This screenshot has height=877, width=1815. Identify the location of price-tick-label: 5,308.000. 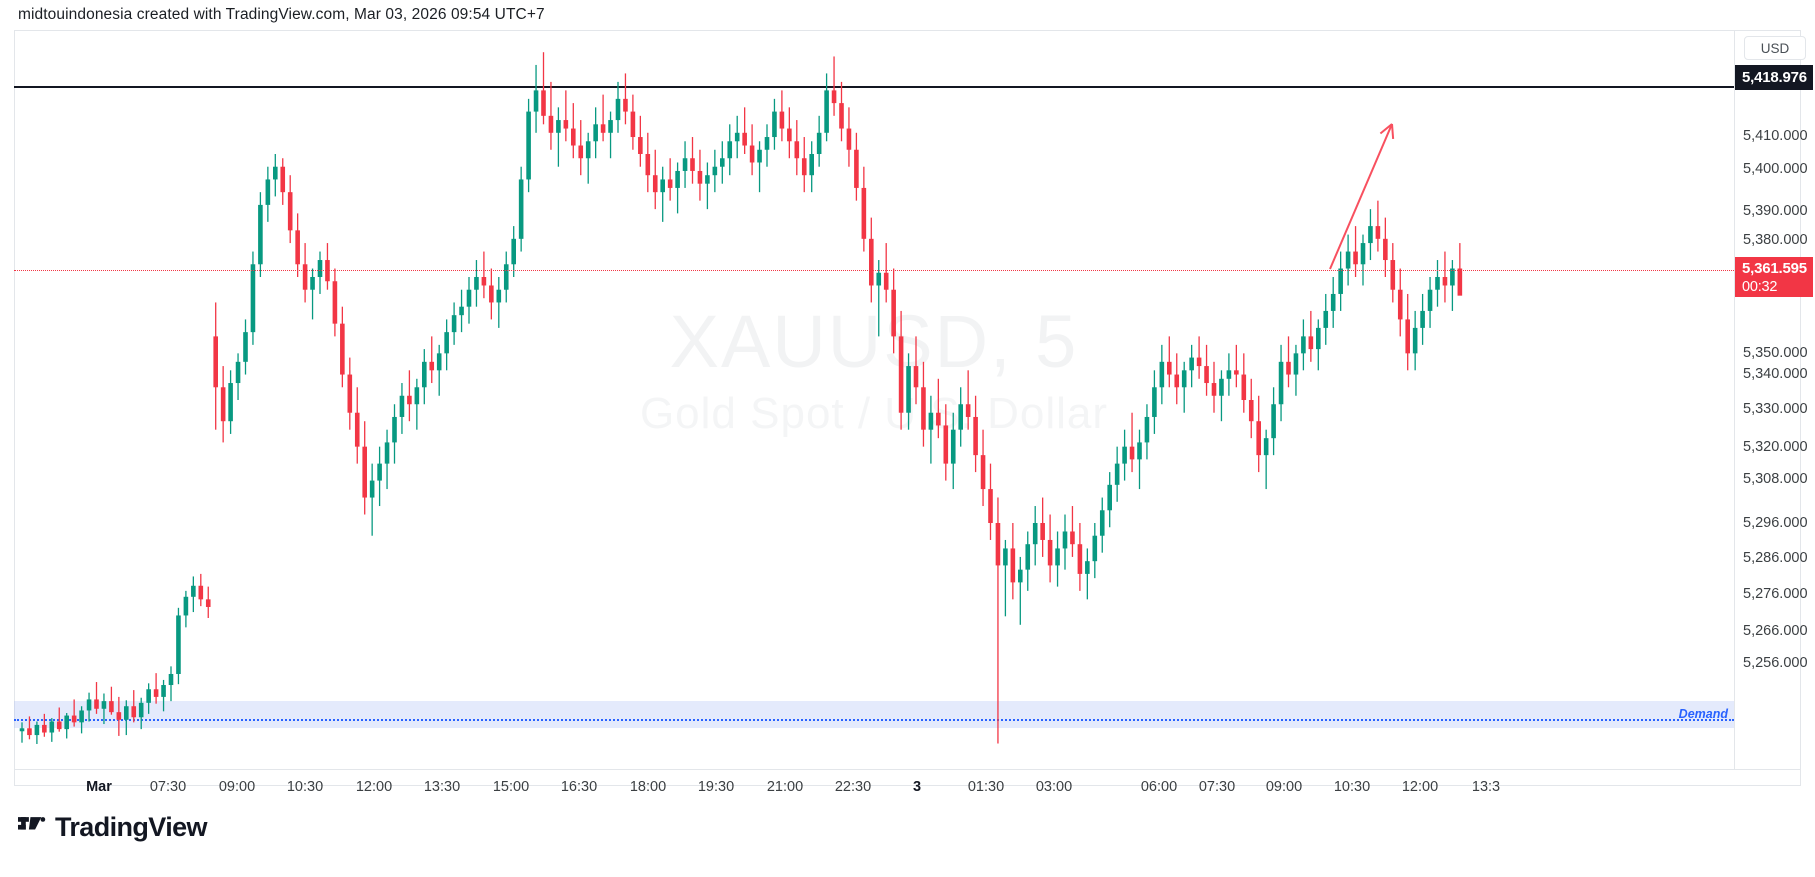
(1775, 479).